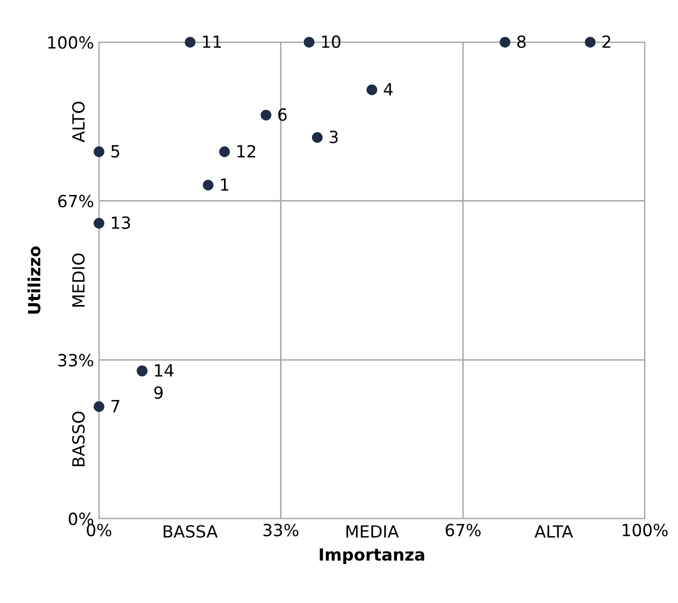 The image size is (678, 603). Describe the element at coordinates (606, 41) in the screenshot. I see `annotation: 2` at that location.